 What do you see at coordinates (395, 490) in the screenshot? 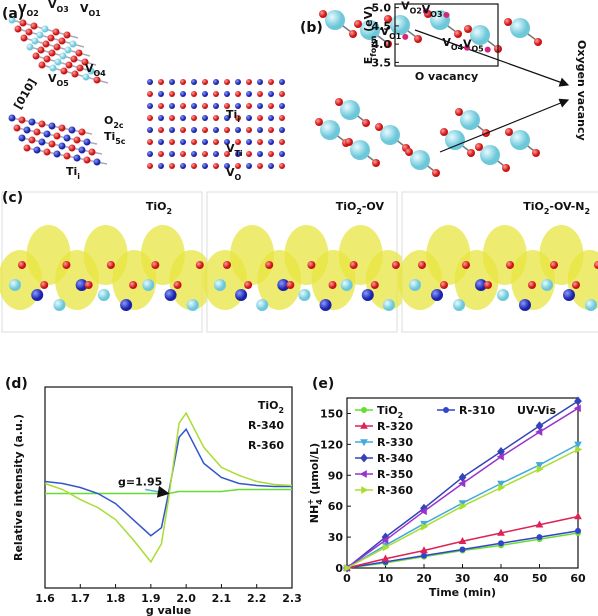
I see `legend-entry: R-360` at bounding box center [395, 490].